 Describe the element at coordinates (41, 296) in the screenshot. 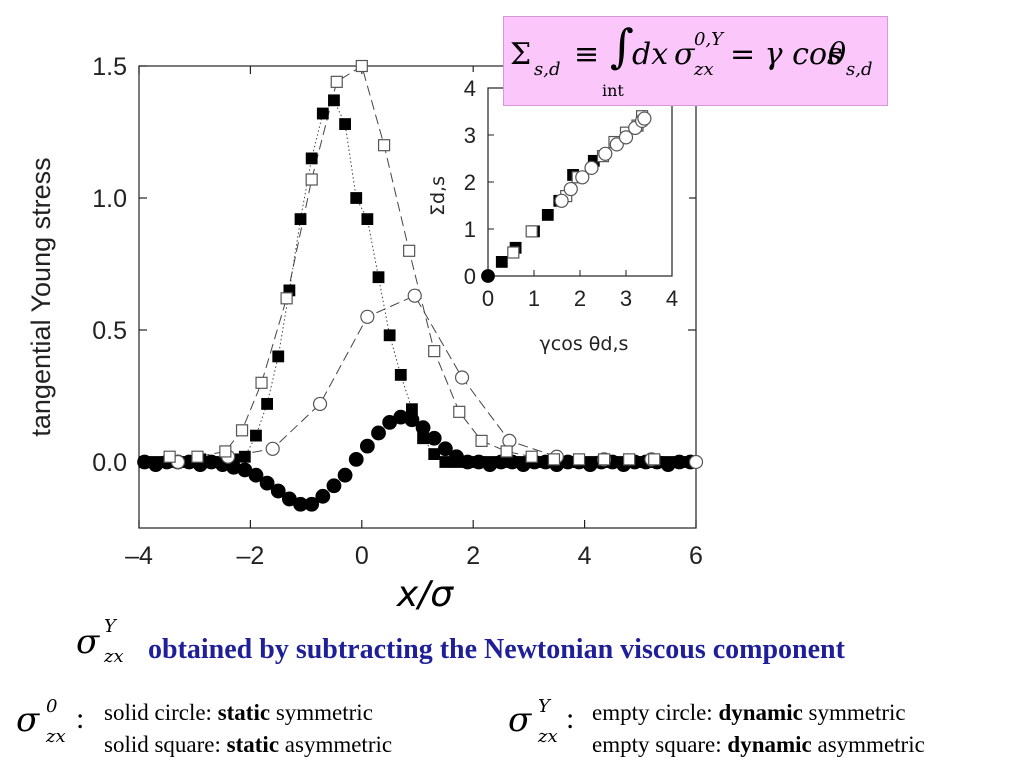

I see `main-y-axis-label: tangential Young stress` at that location.